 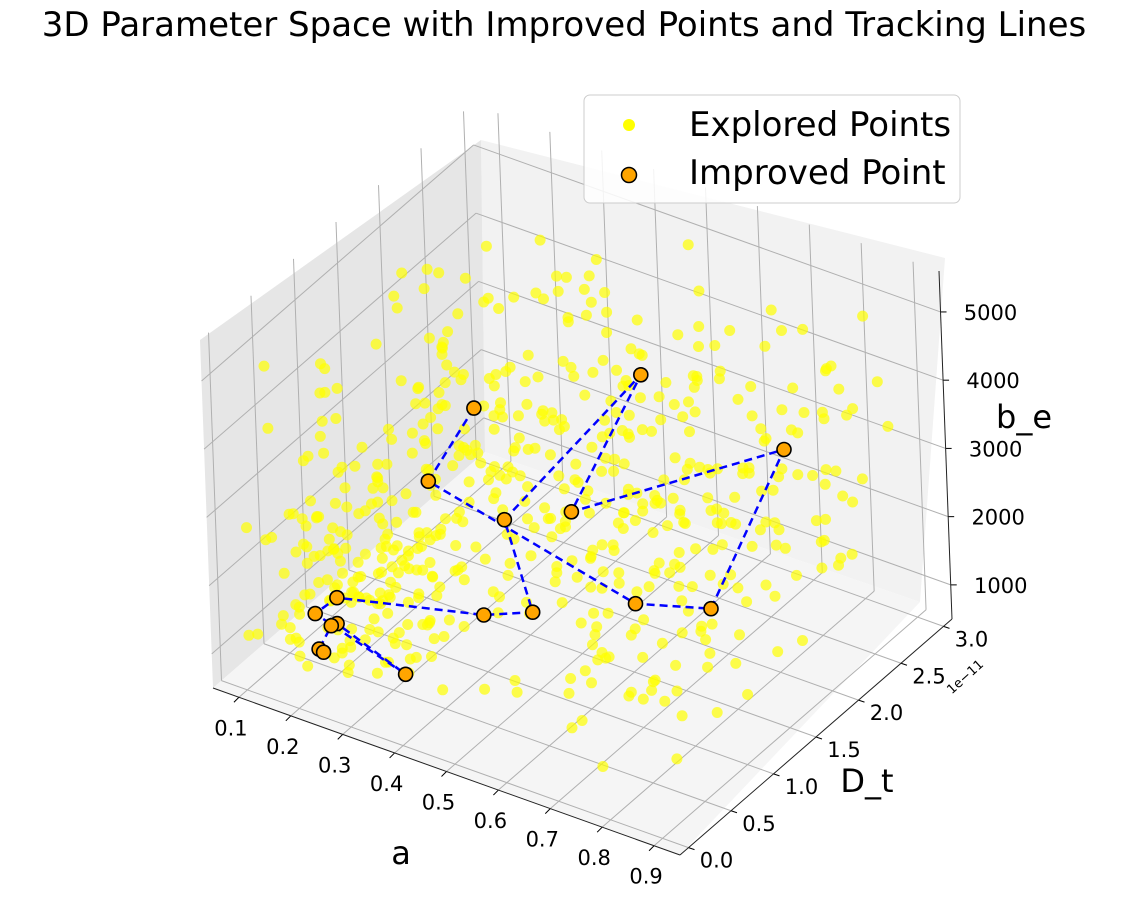 I want to click on x-tick-label: 0.4, so click(x=386, y=784).